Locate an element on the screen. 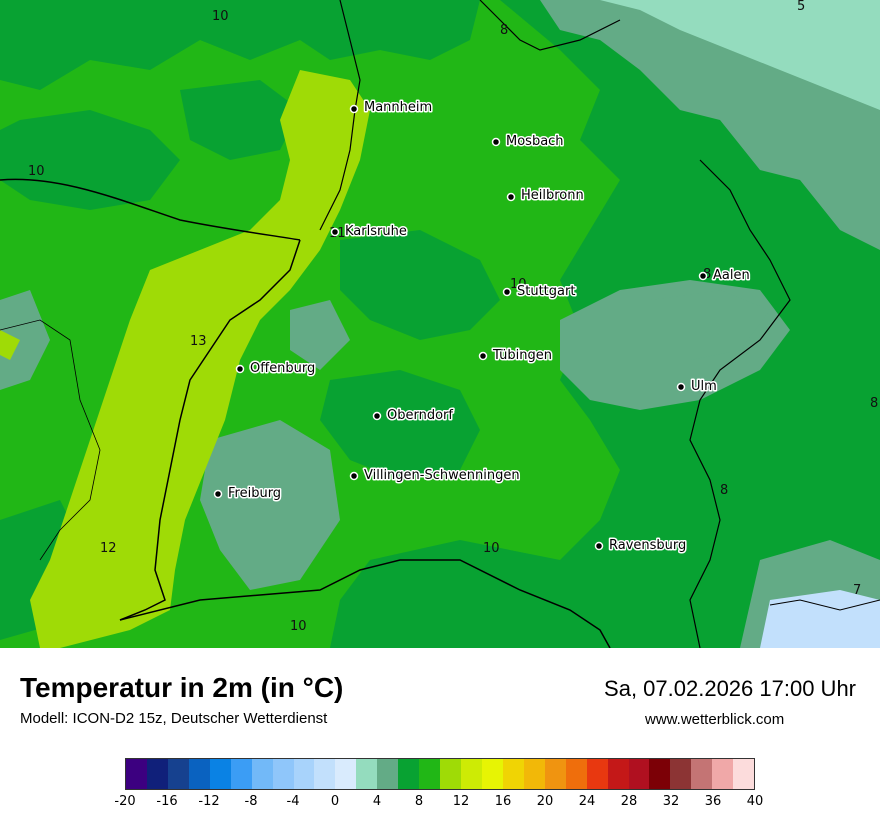 This screenshot has height=830, width=880. city-offenburg: Offenburg is located at coordinates (276, 369).